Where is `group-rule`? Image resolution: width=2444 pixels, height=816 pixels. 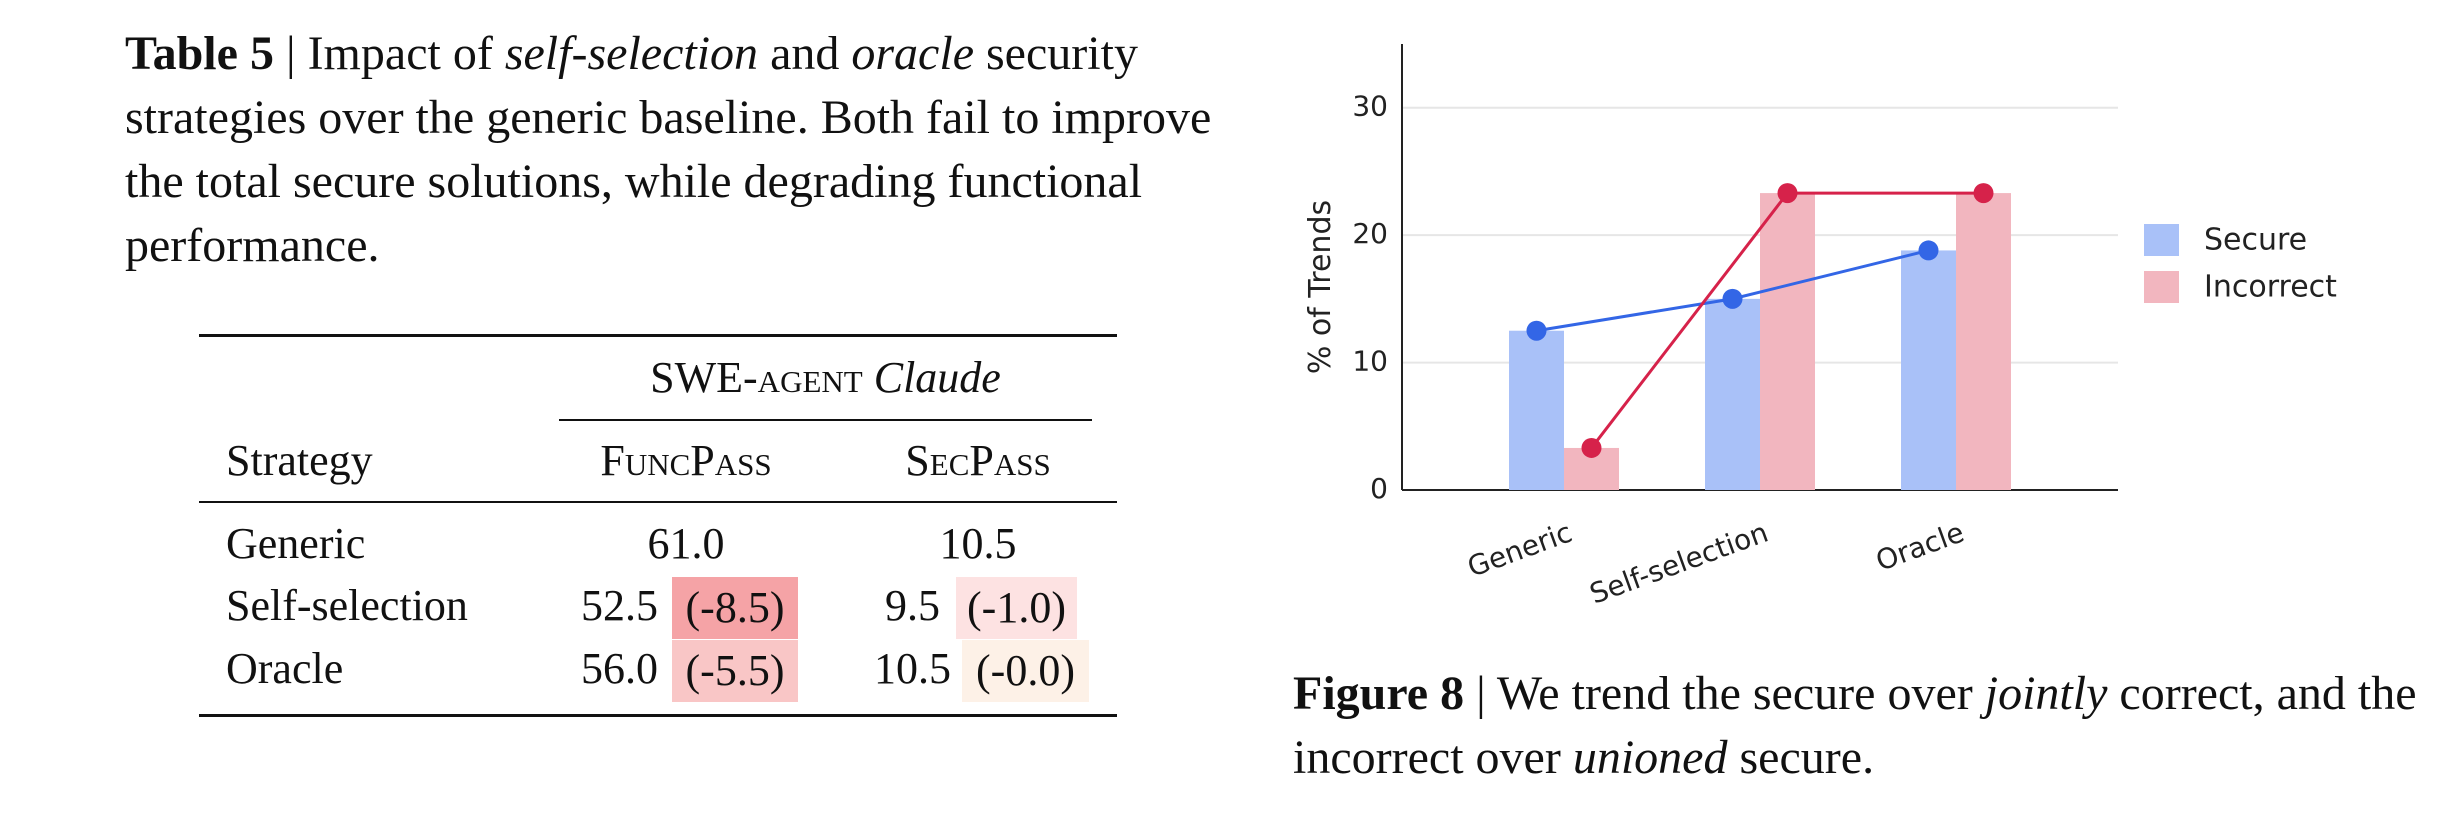
group-rule is located at coordinates (825, 420).